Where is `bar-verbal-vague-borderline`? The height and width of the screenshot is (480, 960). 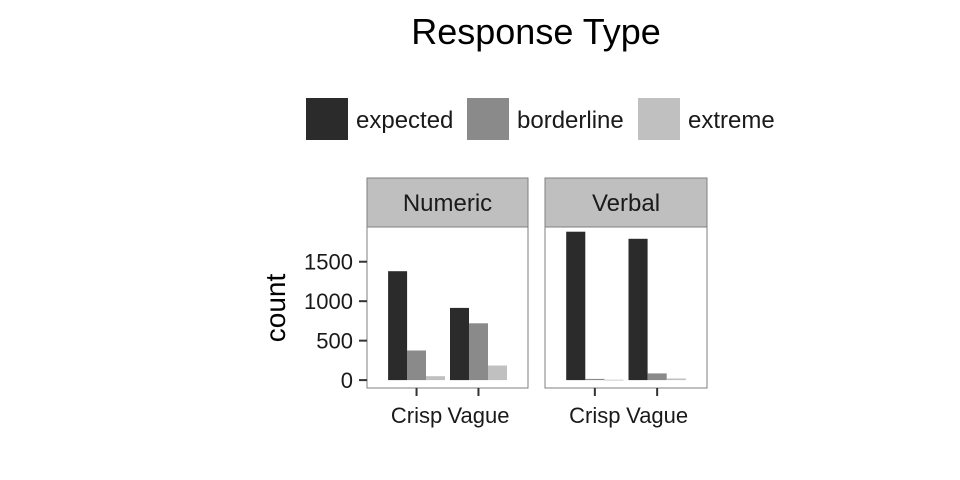 bar-verbal-vague-borderline is located at coordinates (657, 377).